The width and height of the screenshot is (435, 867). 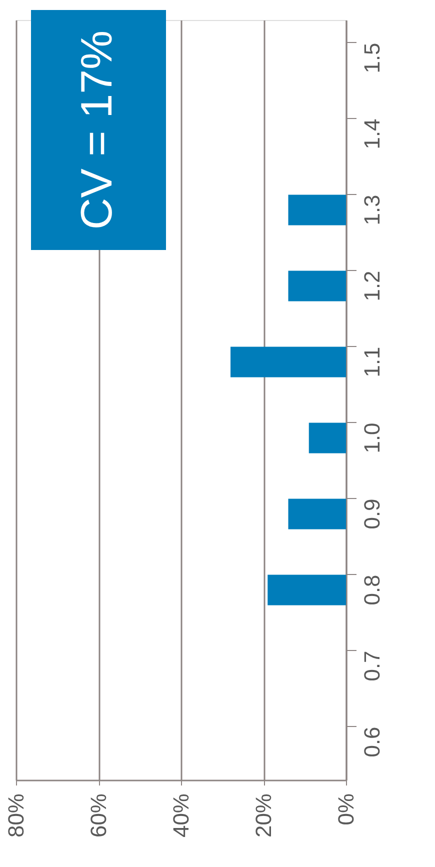 What do you see at coordinates (181, 816) in the screenshot?
I see `x-tick-label: 40%` at bounding box center [181, 816].